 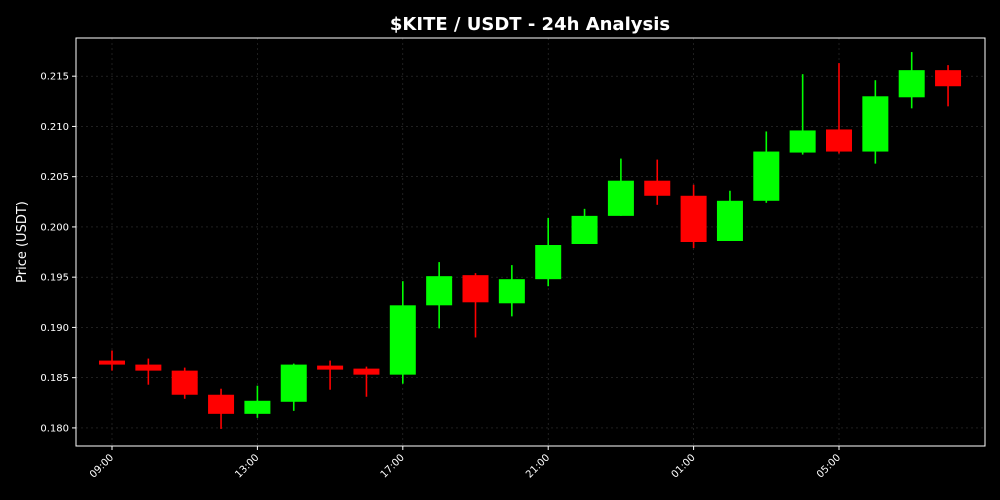 What do you see at coordinates (54, 77) in the screenshot?
I see `y-tick-label: 0.215` at bounding box center [54, 77].